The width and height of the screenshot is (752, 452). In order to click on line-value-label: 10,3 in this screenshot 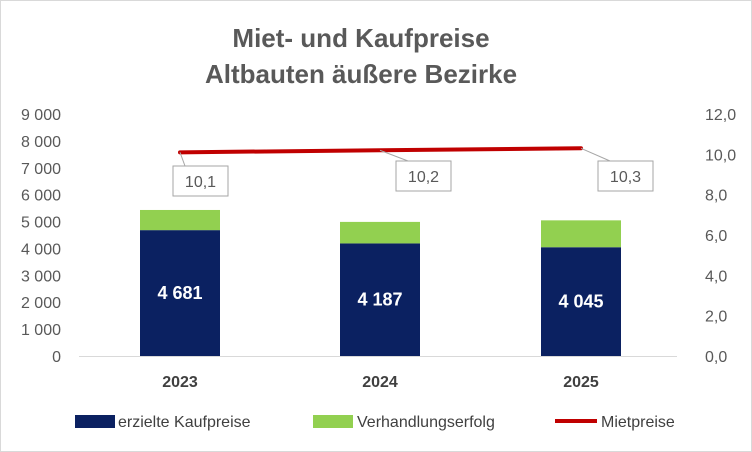, I will do `click(625, 177)`.